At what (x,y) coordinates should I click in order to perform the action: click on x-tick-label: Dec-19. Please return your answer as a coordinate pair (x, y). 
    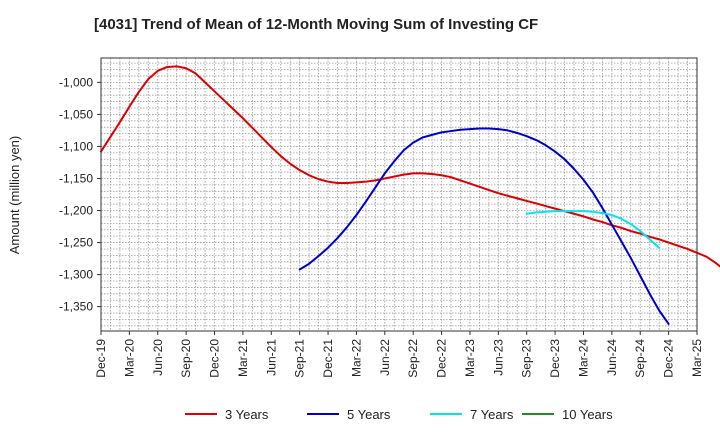
    Looking at the image, I should click on (101, 358).